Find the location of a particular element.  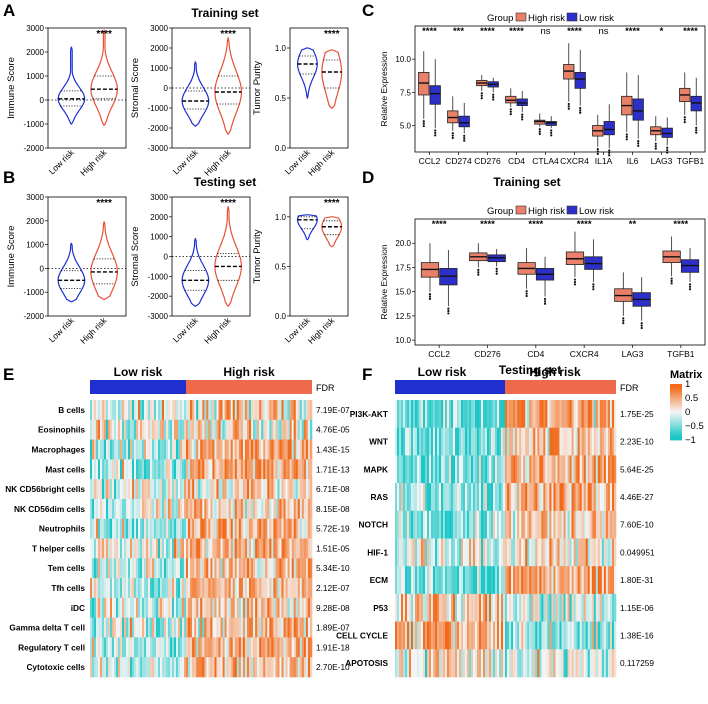

y-tick-label: 10.0 is located at coordinates (403, 59).